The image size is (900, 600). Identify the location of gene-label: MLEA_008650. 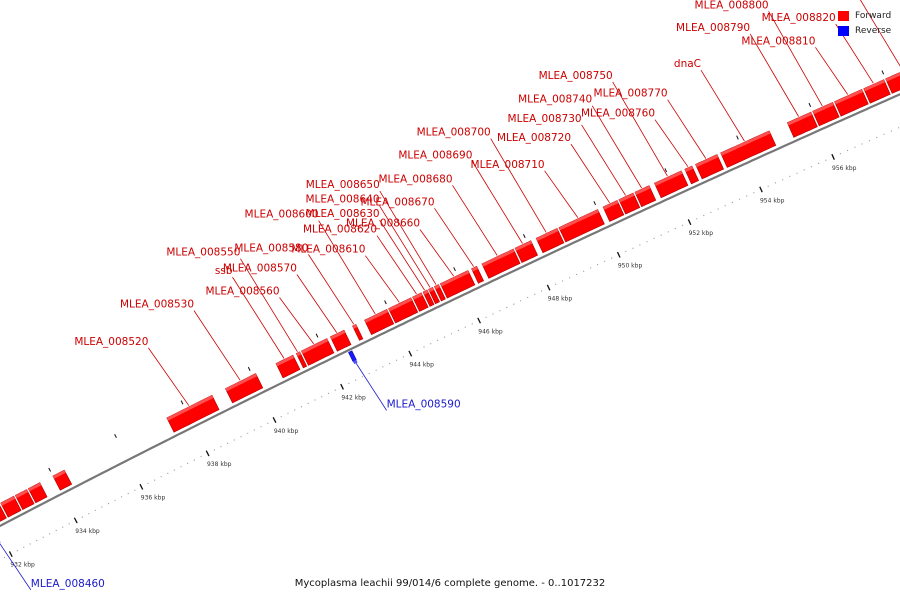
(343, 185).